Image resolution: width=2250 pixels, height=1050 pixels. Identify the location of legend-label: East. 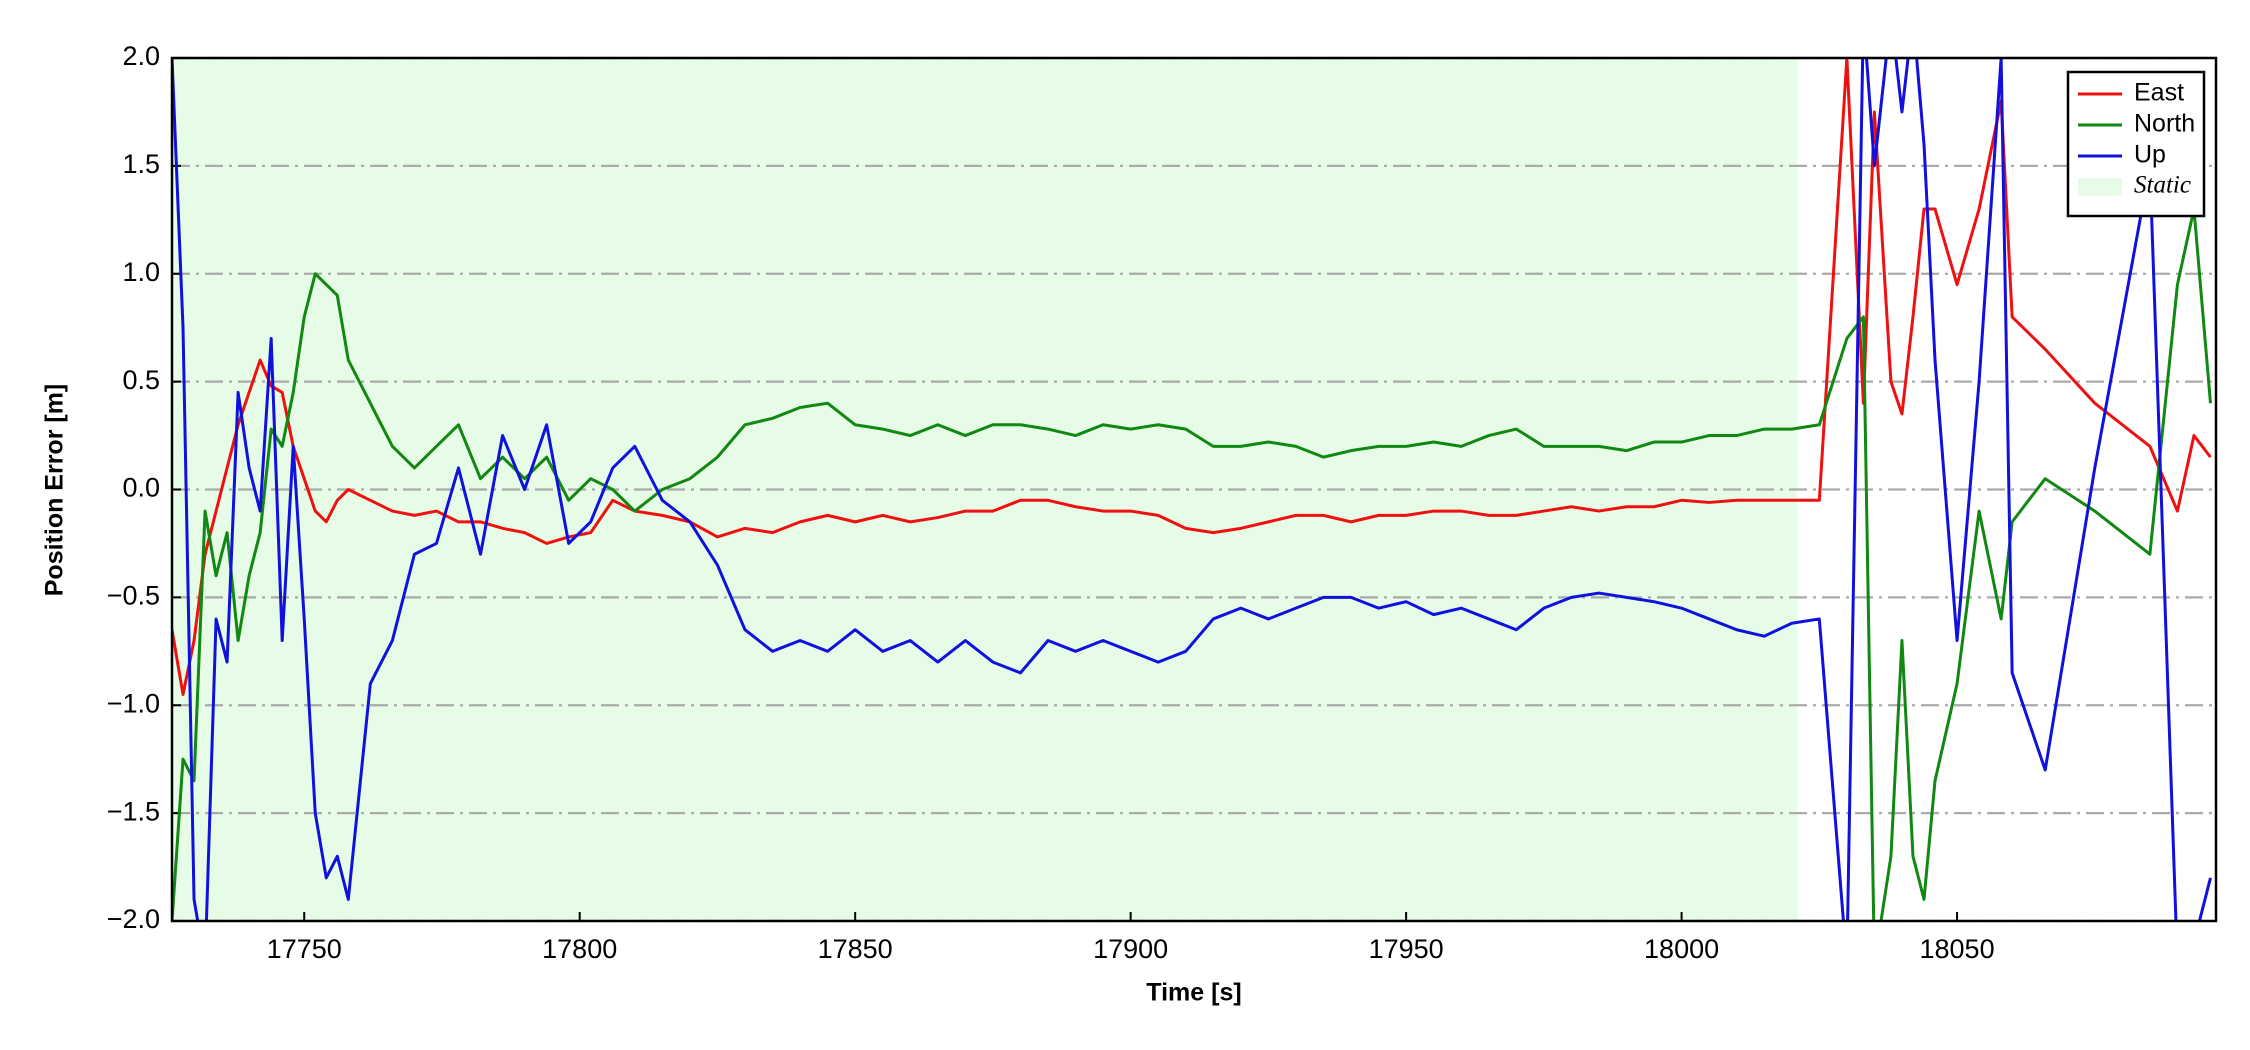
(2159, 93).